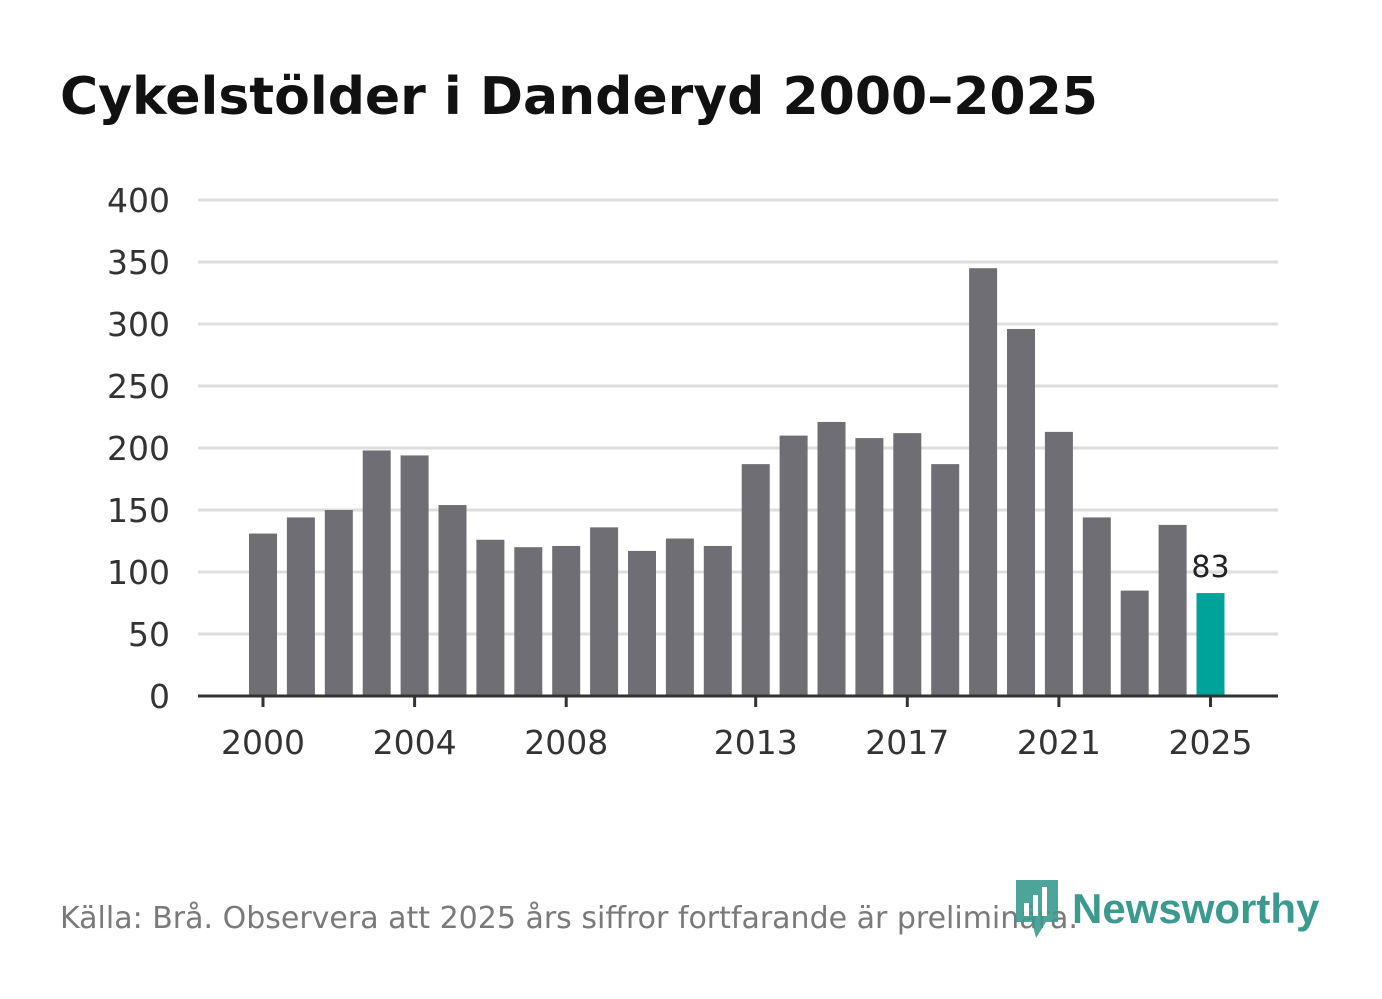  I want to click on bar-2013, so click(755, 580).